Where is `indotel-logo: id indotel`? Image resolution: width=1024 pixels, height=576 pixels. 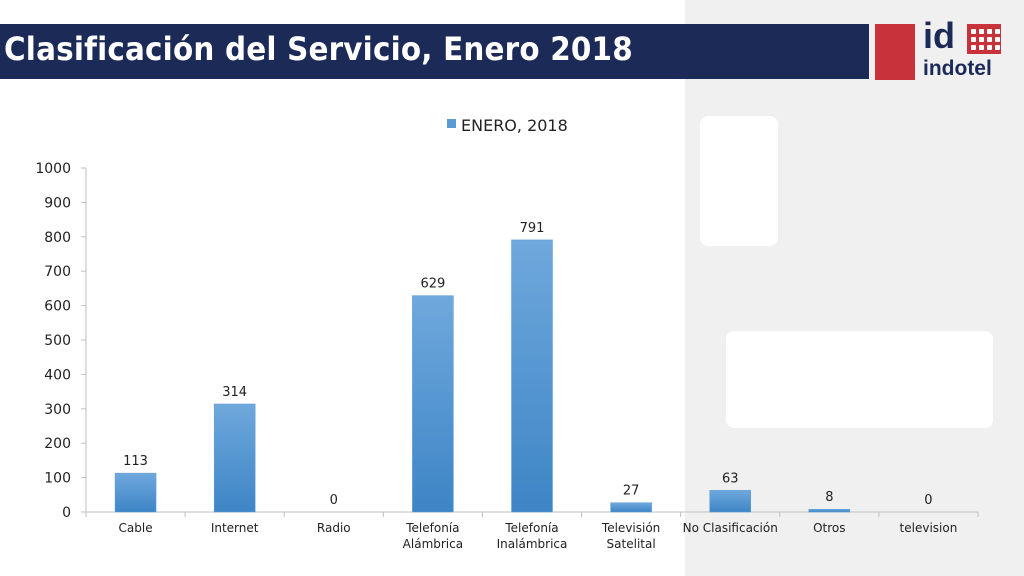
indotel-logo: id indotel is located at coordinates (940, 50).